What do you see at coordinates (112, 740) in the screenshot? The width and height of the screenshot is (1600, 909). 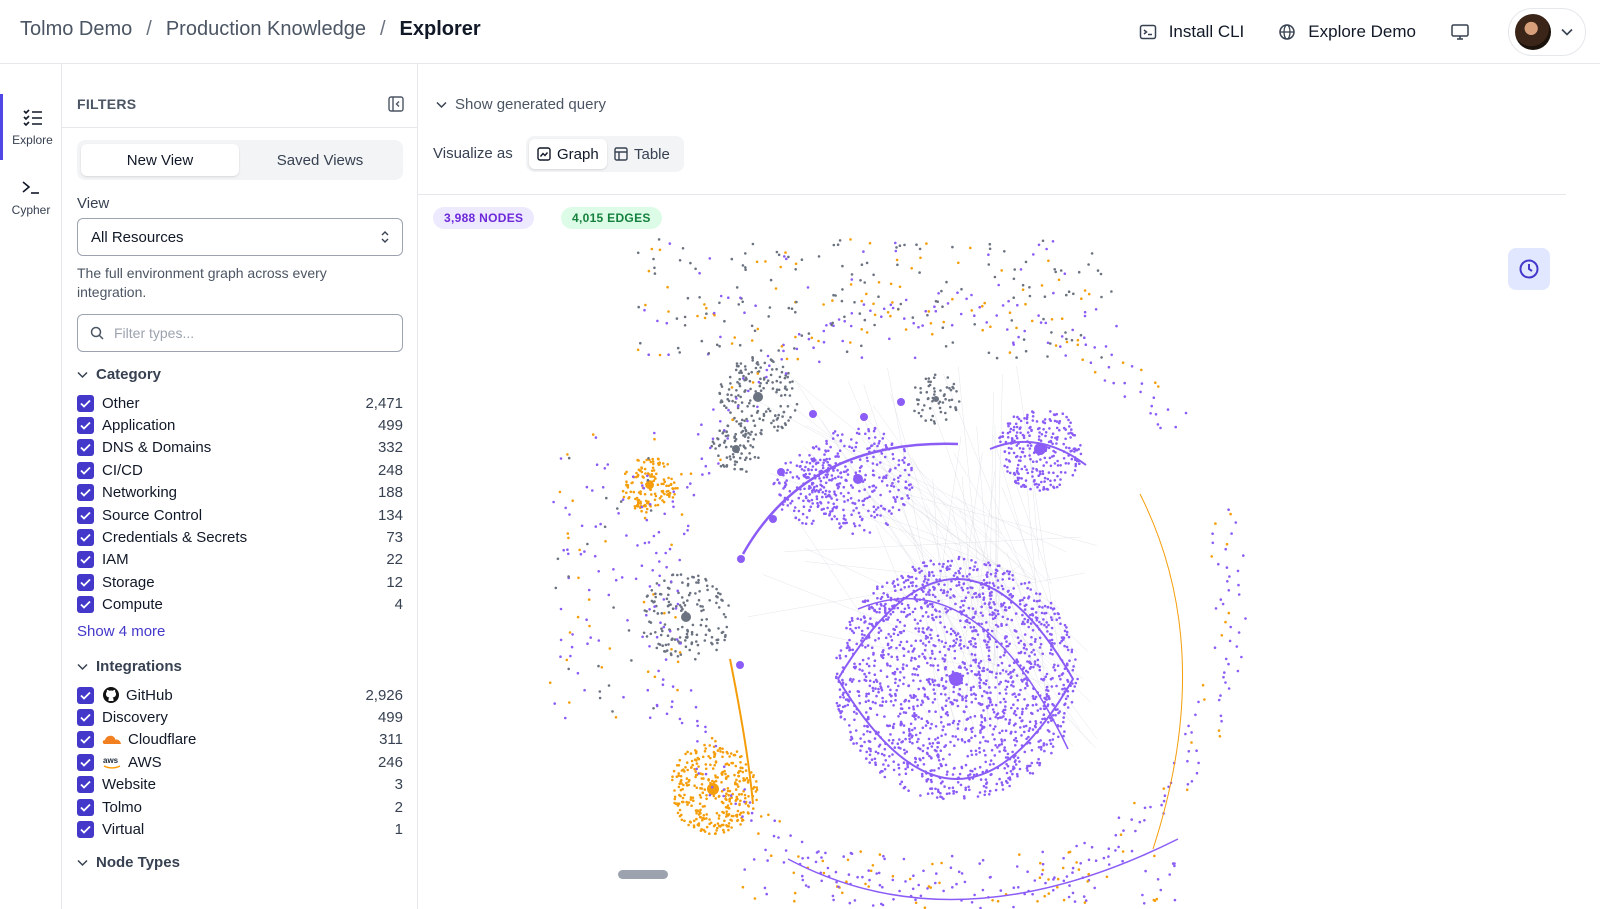 I see `cloudflare-icon` at bounding box center [112, 740].